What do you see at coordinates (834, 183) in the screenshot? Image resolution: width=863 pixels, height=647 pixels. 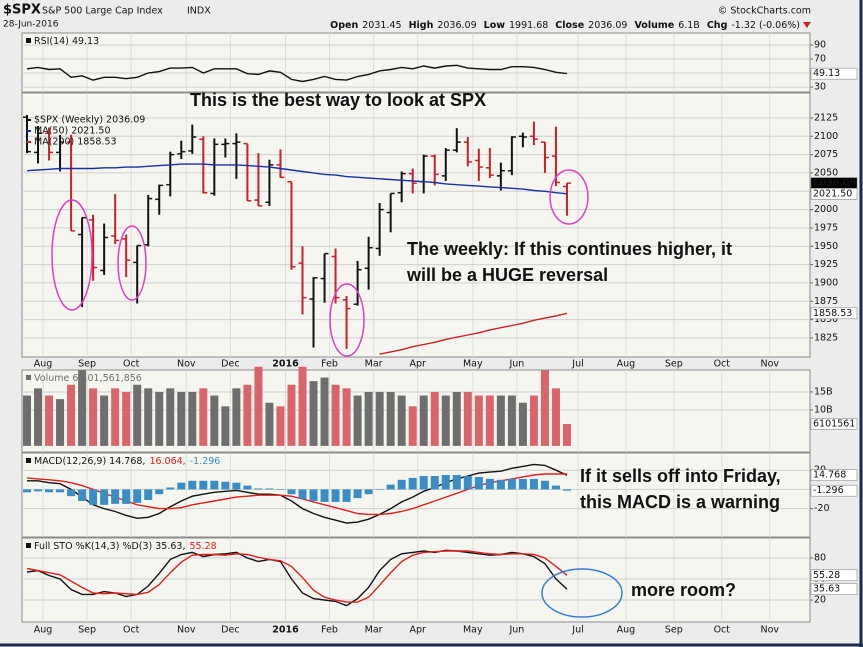 I see `value-tag: 2036.09` at bounding box center [834, 183].